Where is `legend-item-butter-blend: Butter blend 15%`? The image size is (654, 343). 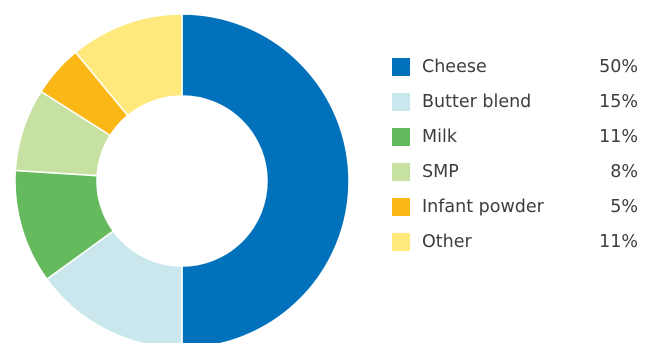
legend-item-butter-blend: Butter blend 15% is located at coordinates (517, 106).